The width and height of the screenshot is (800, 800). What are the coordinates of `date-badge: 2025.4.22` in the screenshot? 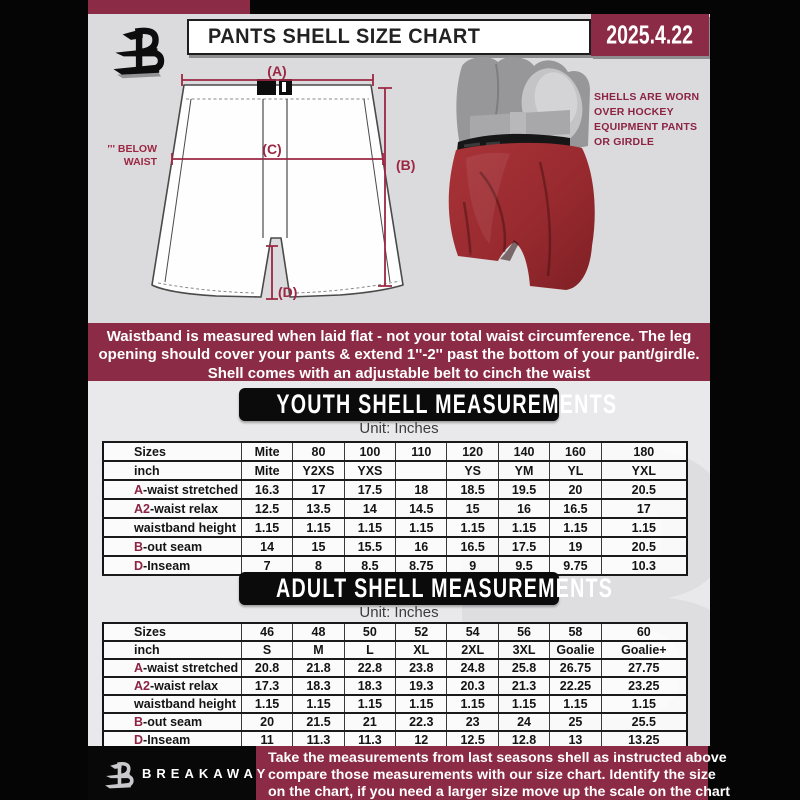 It's located at (650, 35).